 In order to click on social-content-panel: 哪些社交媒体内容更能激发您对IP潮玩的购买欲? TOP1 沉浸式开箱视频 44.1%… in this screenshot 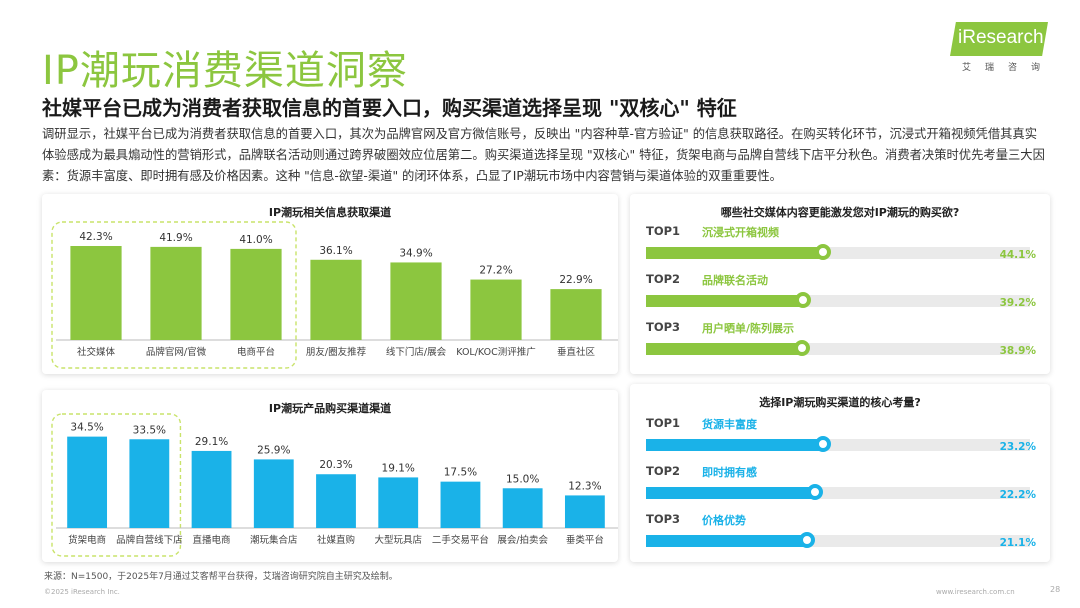, I will do `click(840, 284)`.